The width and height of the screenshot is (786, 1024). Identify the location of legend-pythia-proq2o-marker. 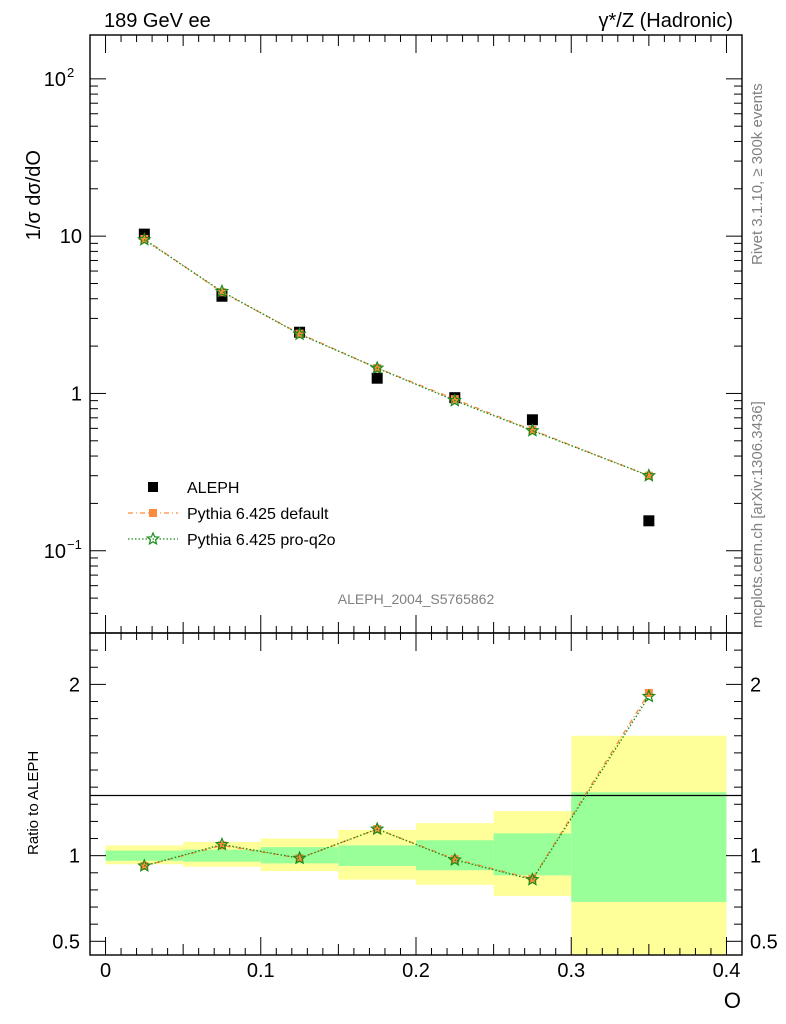
(153, 538).